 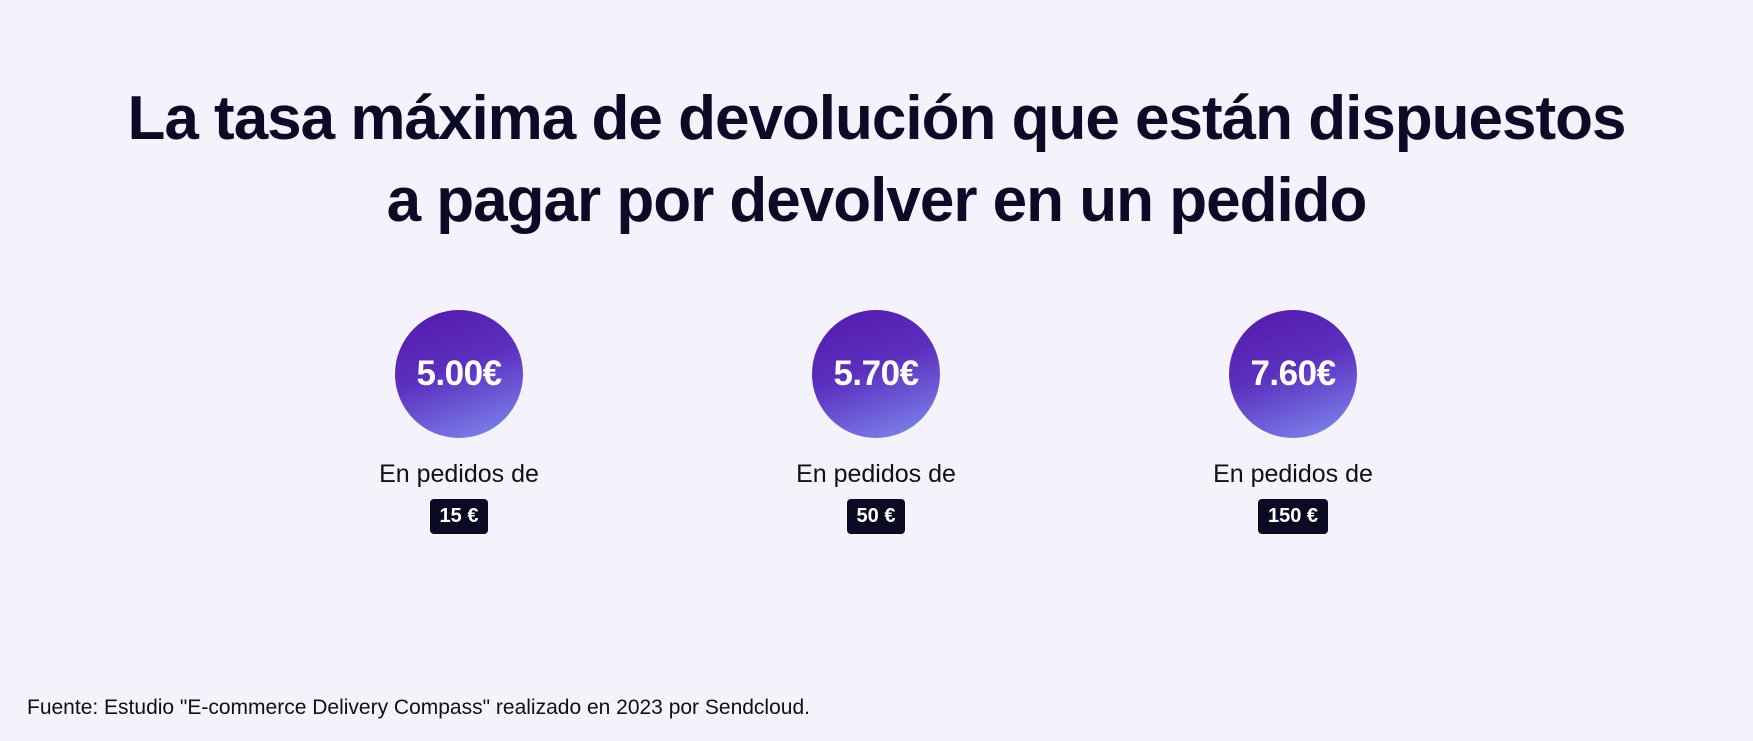 I want to click on fee-circle: 5.00€, so click(x=459, y=374).